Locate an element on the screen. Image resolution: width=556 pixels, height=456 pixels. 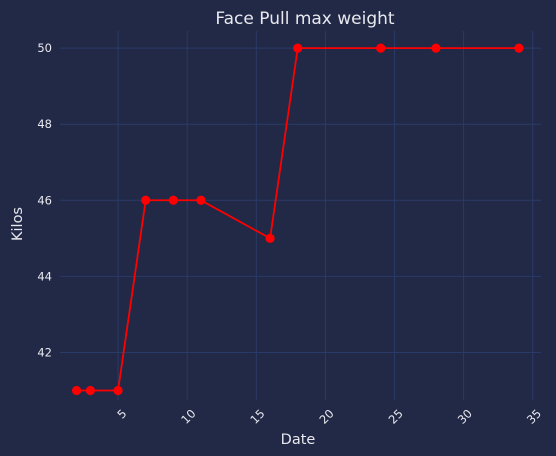
y-tick-label: 48 is located at coordinates (44, 124).